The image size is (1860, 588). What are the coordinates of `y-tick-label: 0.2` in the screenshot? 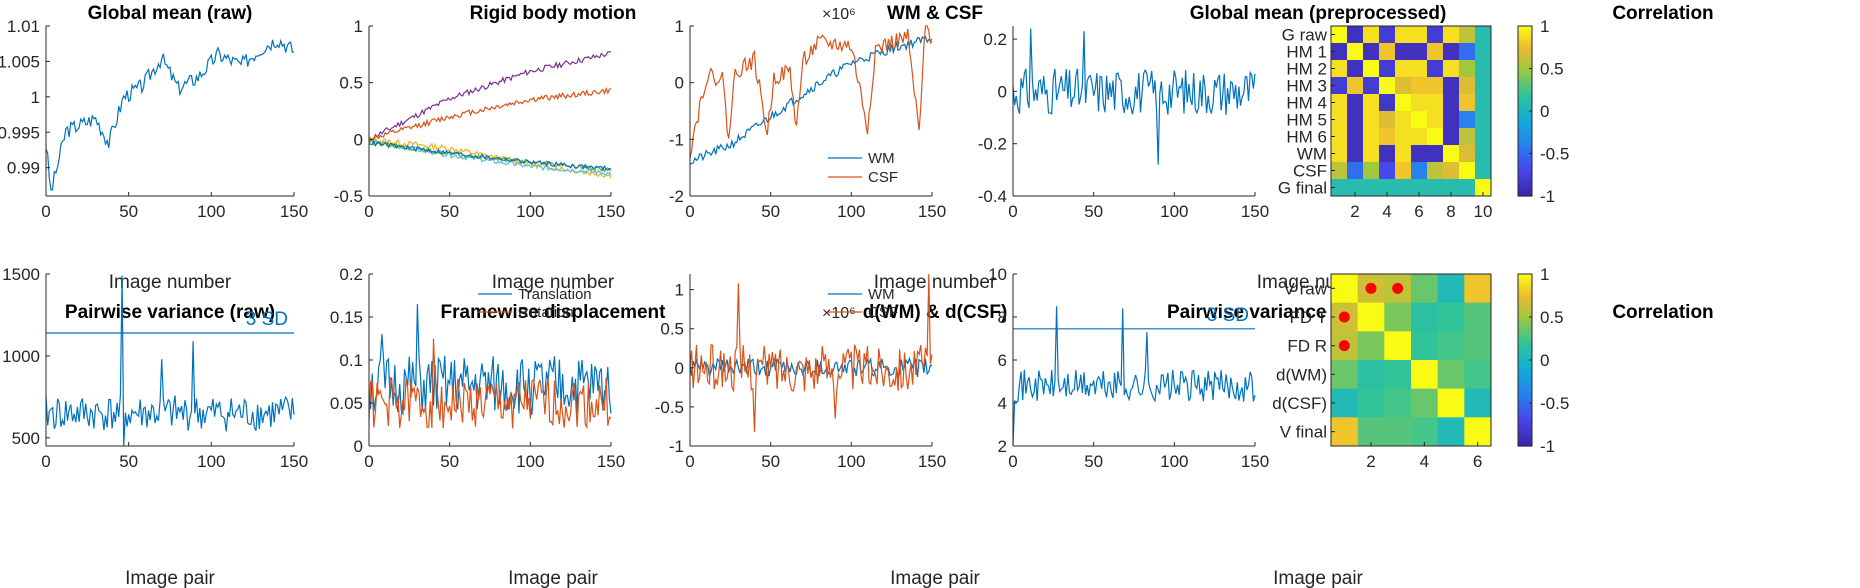 It's located at (351, 274).